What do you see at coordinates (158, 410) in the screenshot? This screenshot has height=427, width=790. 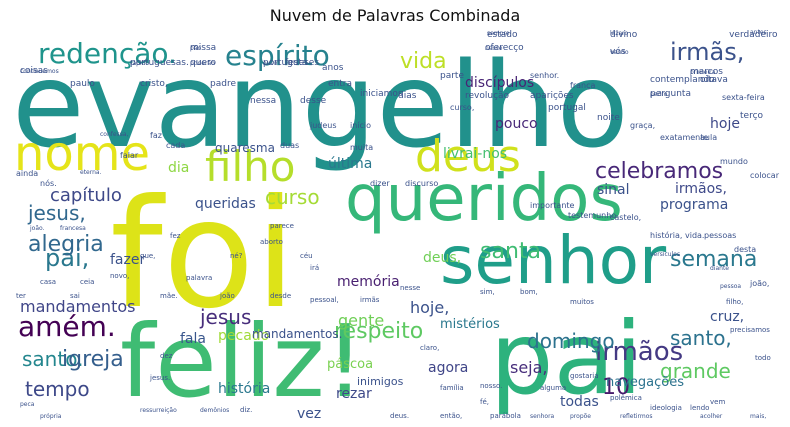 I see `word-ressurreição: ressurreição` at bounding box center [158, 410].